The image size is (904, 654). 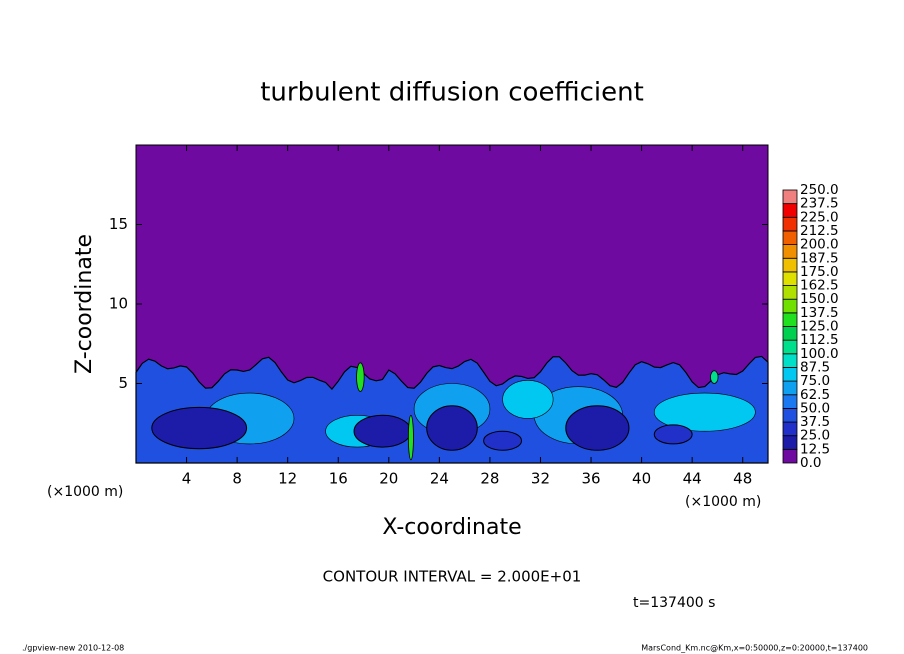 I want to click on colorbar-label: 250.0, so click(x=819, y=190).